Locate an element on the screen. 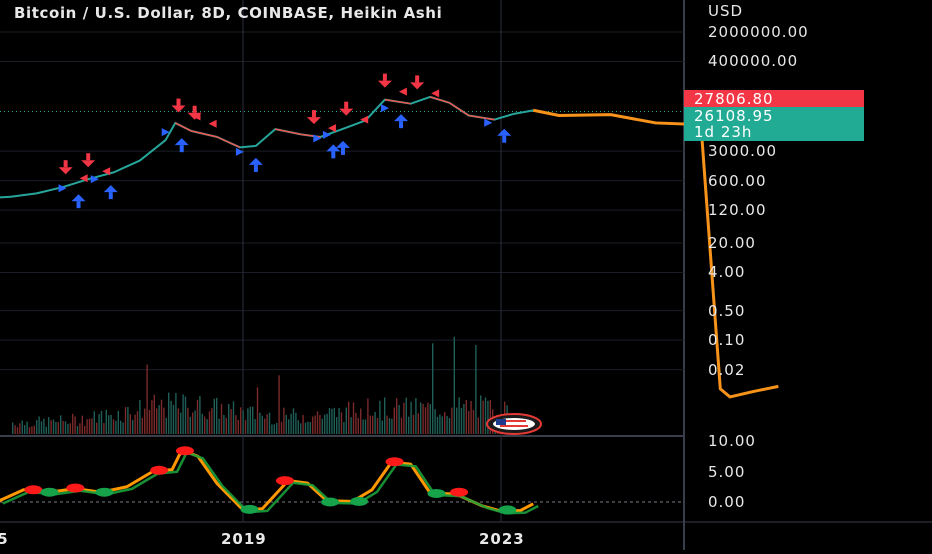 The width and height of the screenshot is (932, 554). current-price-badge: 26108.95 1d 23h is located at coordinates (774, 124).